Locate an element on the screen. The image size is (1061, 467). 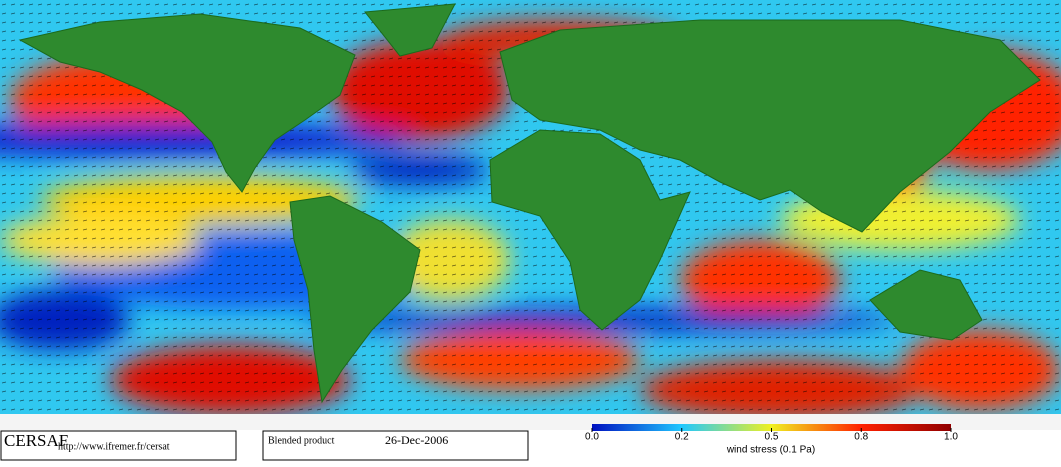
product-box is located at coordinates (395, 445).